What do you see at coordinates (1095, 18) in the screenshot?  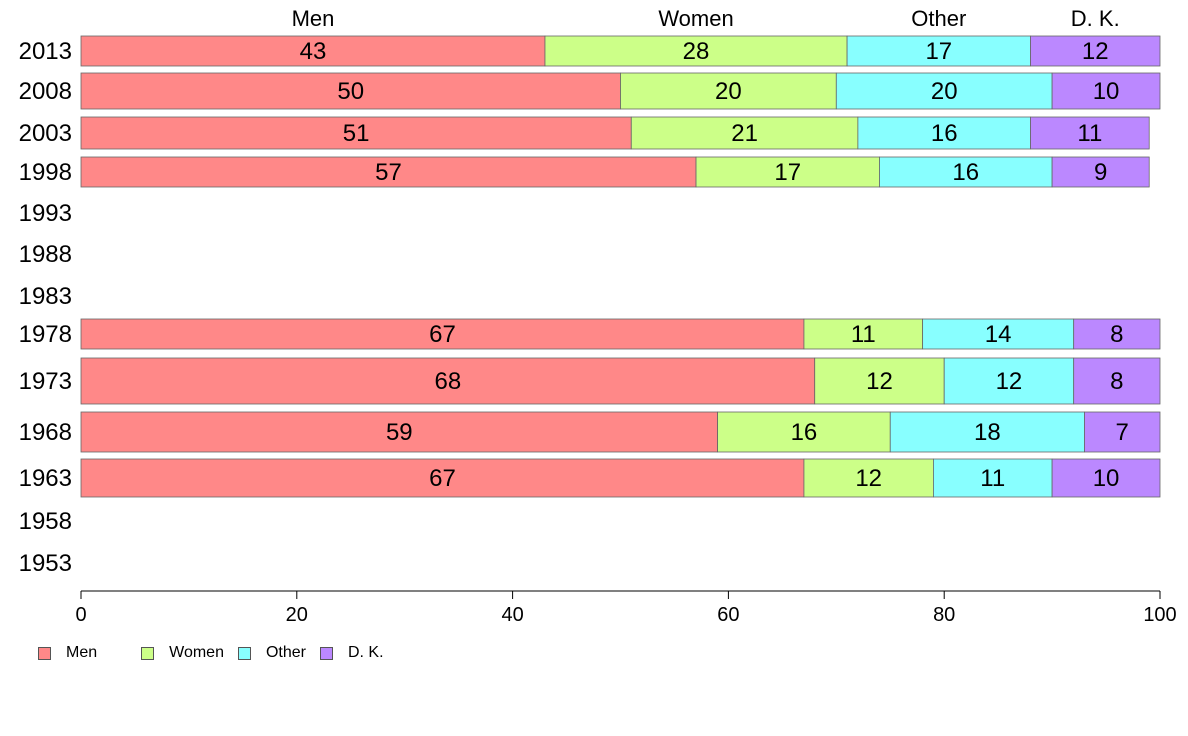 I see `top-series-label: D. K.` at bounding box center [1095, 18].